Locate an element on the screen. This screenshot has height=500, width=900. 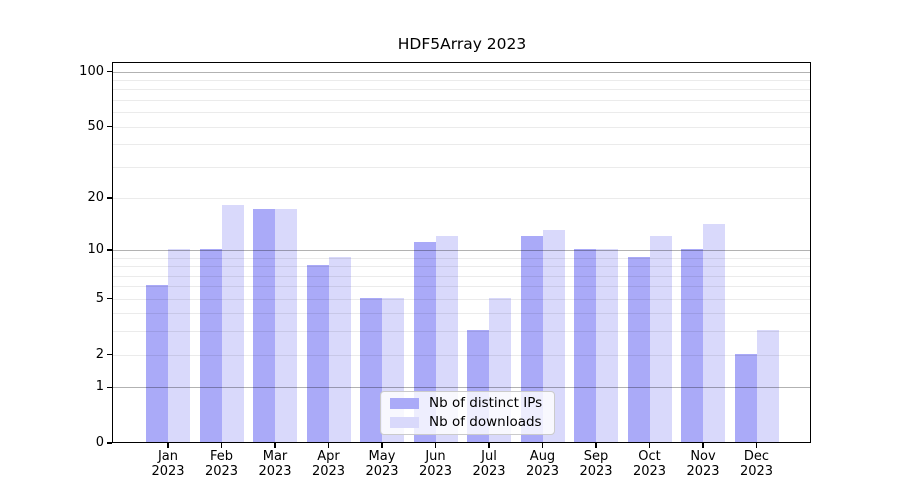
x-tick-feb is located at coordinates (221, 445).